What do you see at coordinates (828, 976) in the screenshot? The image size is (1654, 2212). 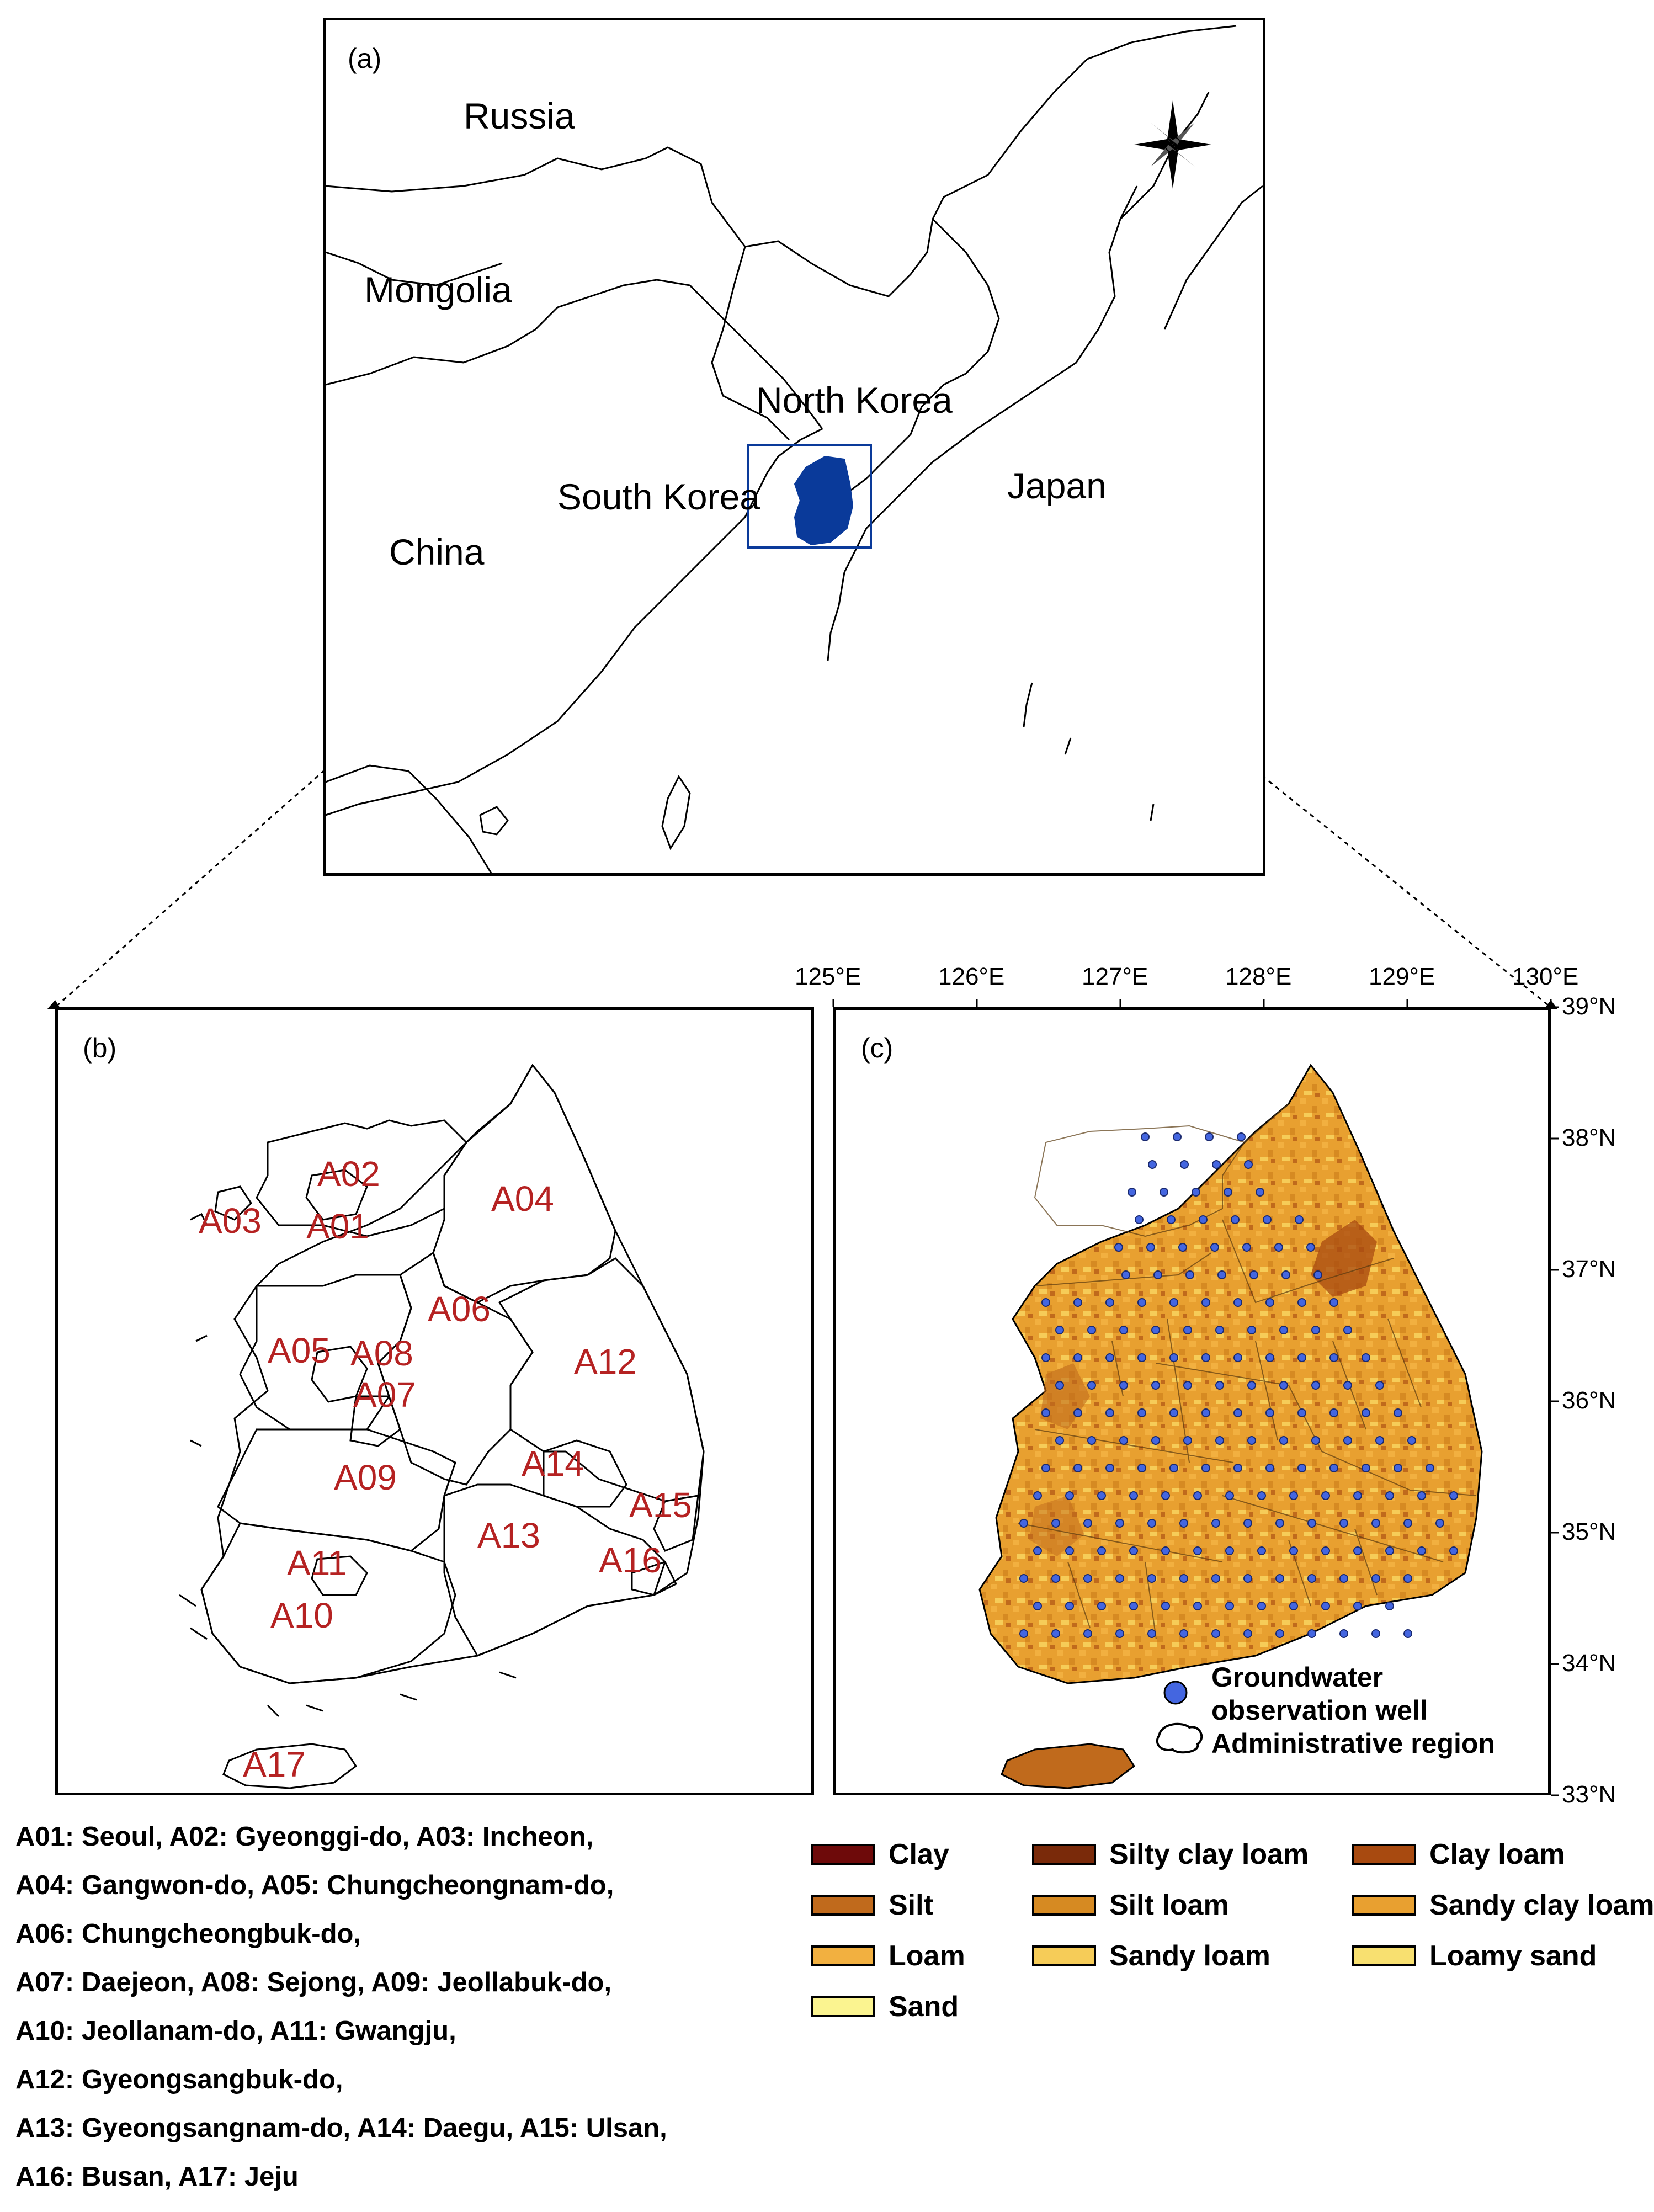 I see `lon-tick-label: 125°E` at bounding box center [828, 976].